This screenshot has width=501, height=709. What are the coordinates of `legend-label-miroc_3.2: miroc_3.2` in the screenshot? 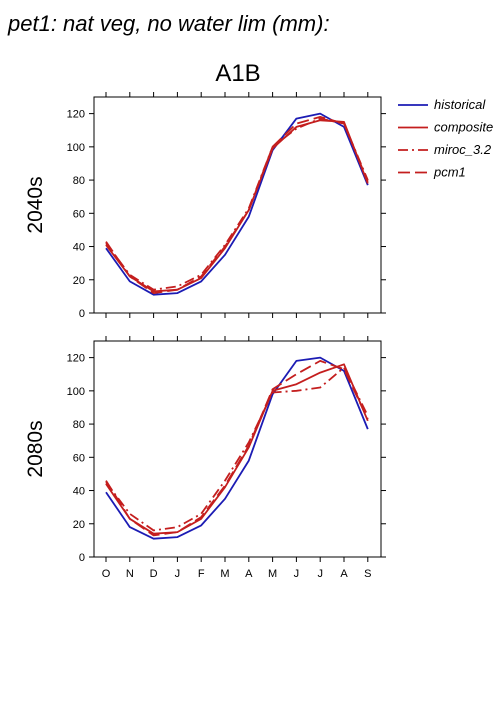 It's located at (463, 149).